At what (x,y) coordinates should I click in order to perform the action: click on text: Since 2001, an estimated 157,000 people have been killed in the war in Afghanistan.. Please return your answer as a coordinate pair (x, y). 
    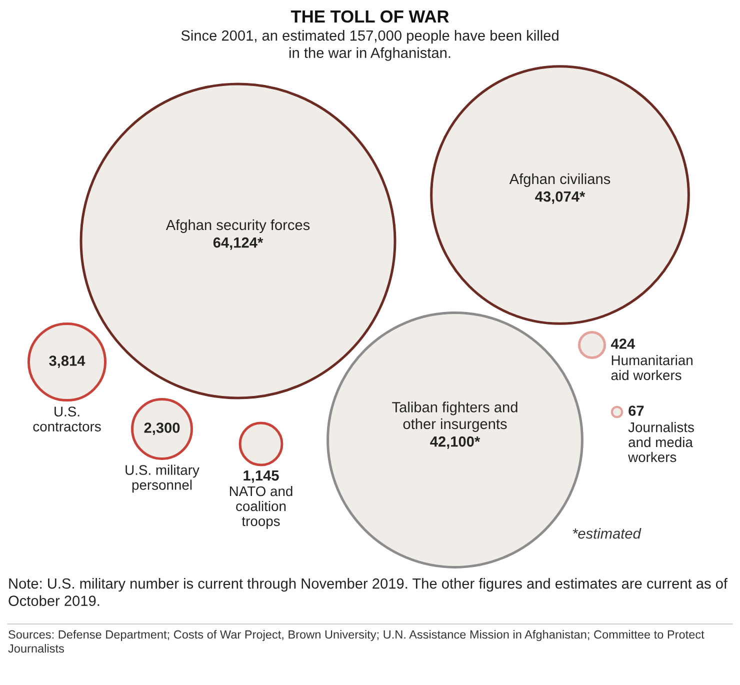
    Looking at the image, I should click on (369, 45).